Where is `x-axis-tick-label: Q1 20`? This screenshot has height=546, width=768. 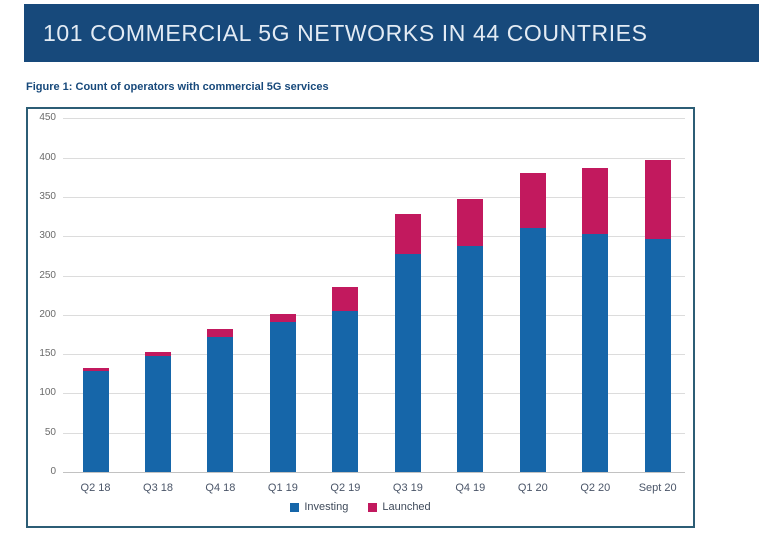
x-axis-tick-label: Q1 20 is located at coordinates (532, 488).